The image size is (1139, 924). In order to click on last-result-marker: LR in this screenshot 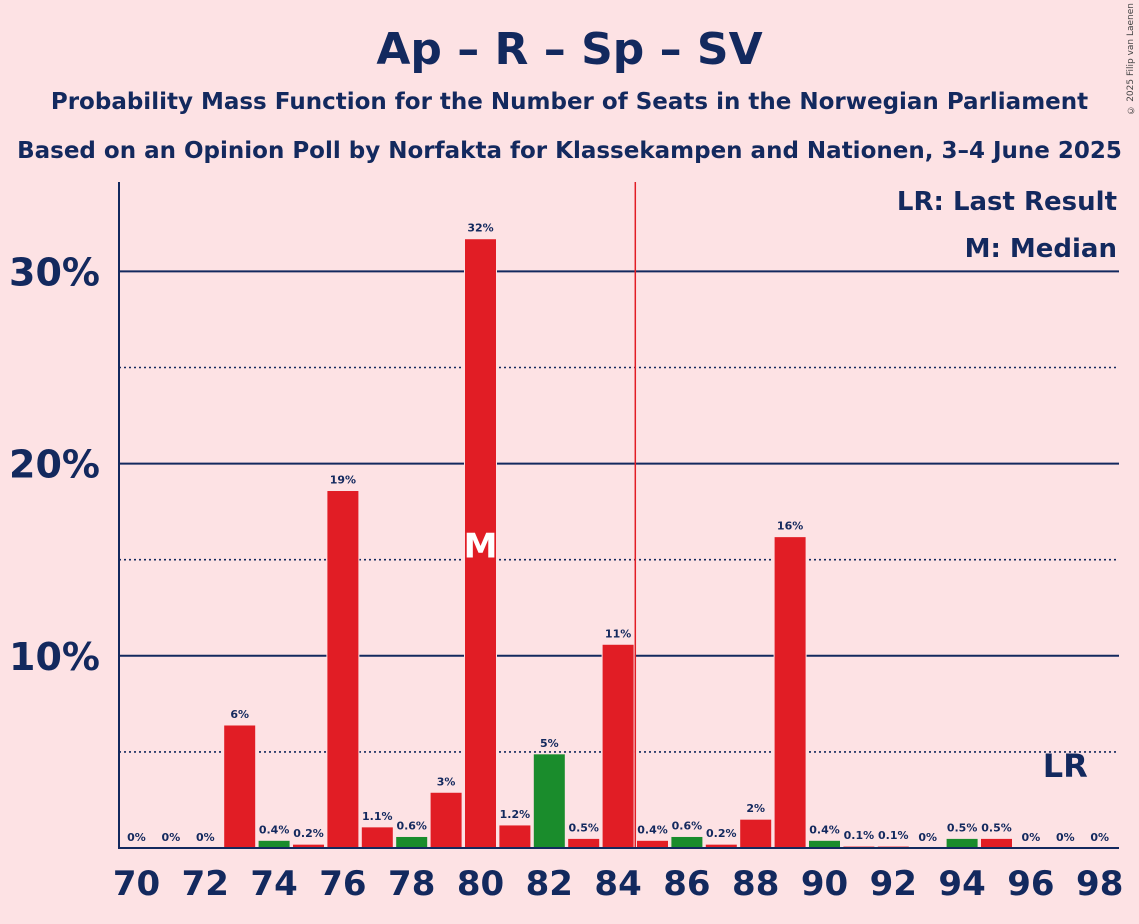, I will do `click(1065, 766)`.